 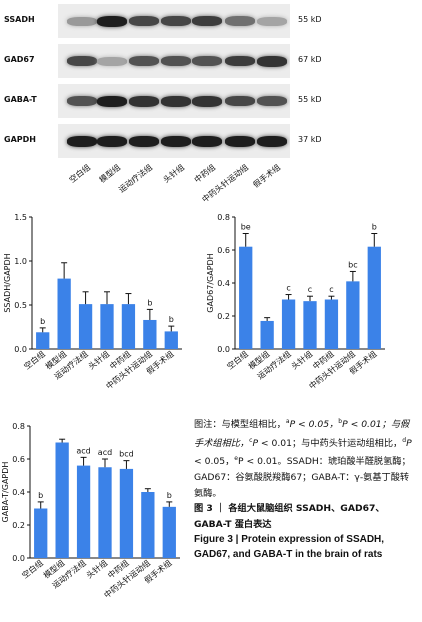 What do you see at coordinates (352, 264) in the screenshot?
I see `bar-annotation: bc` at bounding box center [352, 264].